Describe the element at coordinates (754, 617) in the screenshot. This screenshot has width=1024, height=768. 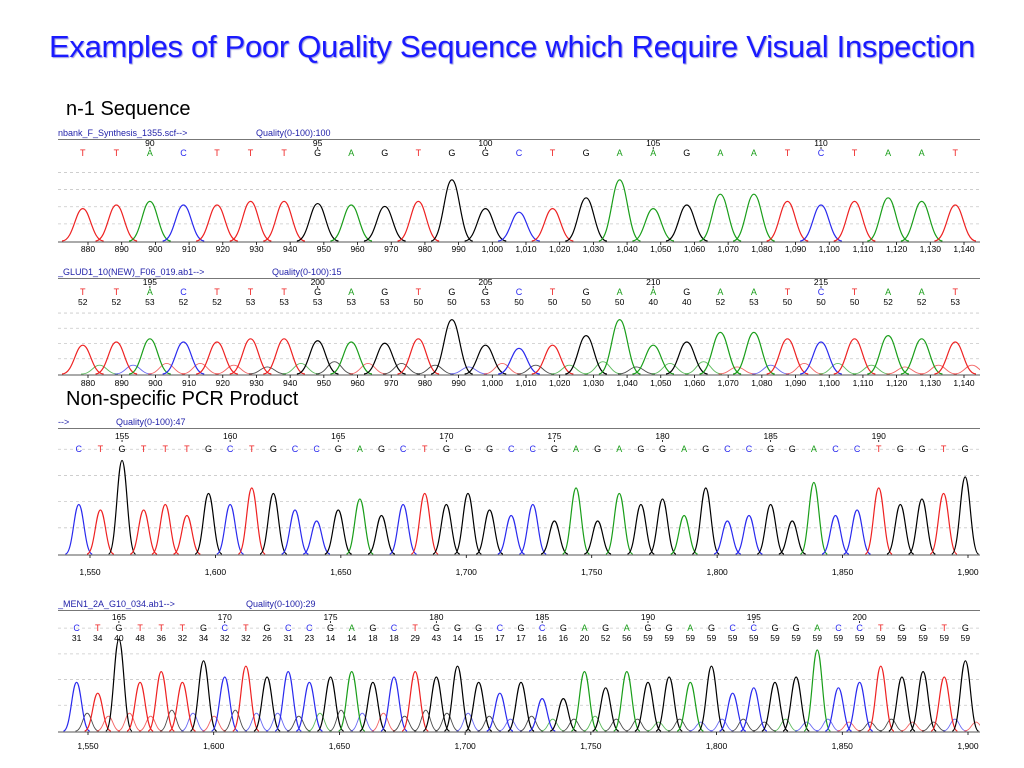
I see `position-number: 195` at that location.